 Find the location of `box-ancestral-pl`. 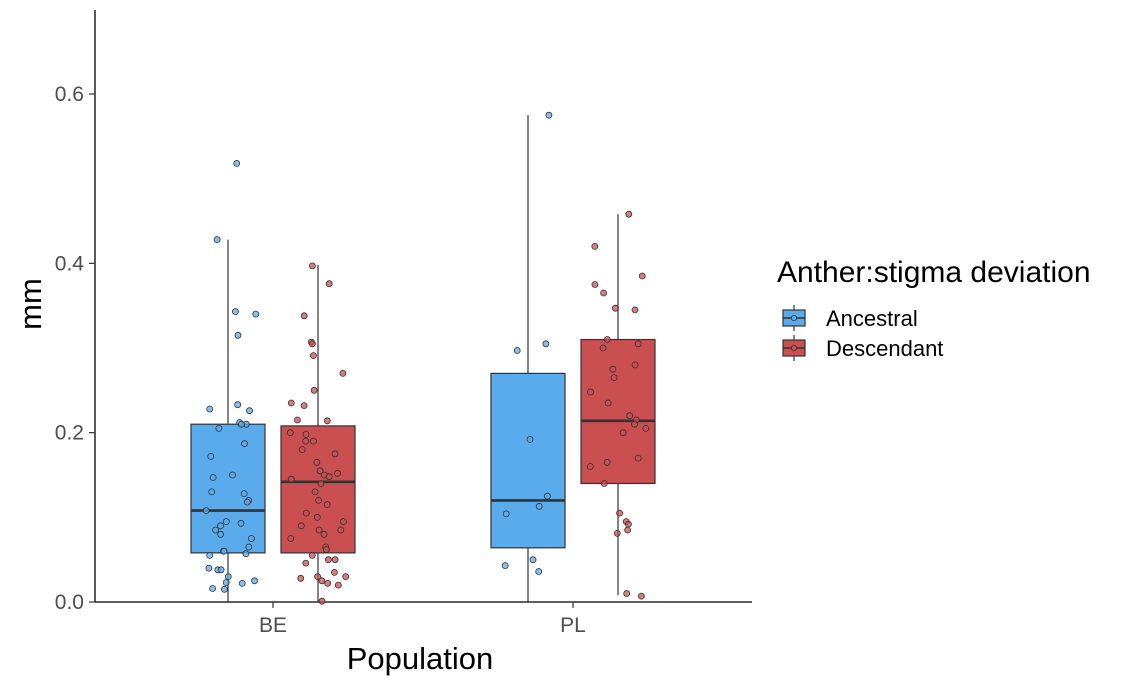

box-ancestral-pl is located at coordinates (528, 358).